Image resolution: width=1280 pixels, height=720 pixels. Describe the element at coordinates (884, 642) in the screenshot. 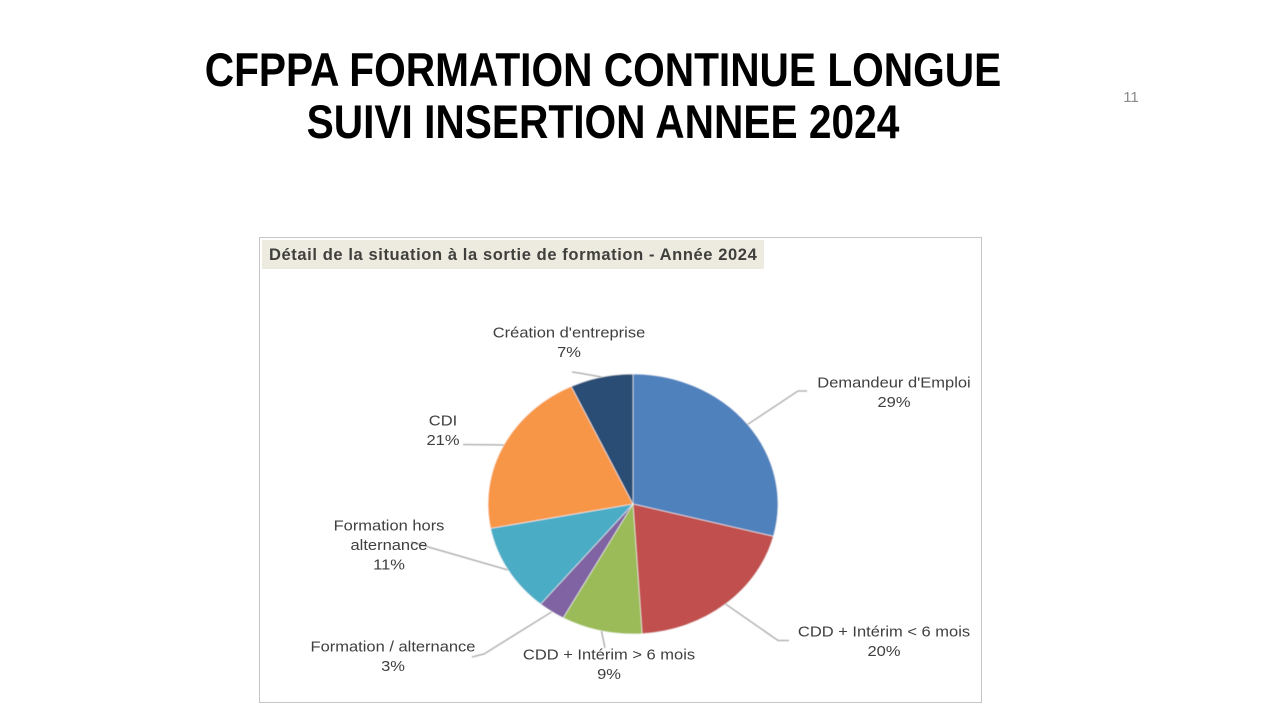

I see `pie-label-2: CDD + Intérim < 6 mois 20%` at that location.